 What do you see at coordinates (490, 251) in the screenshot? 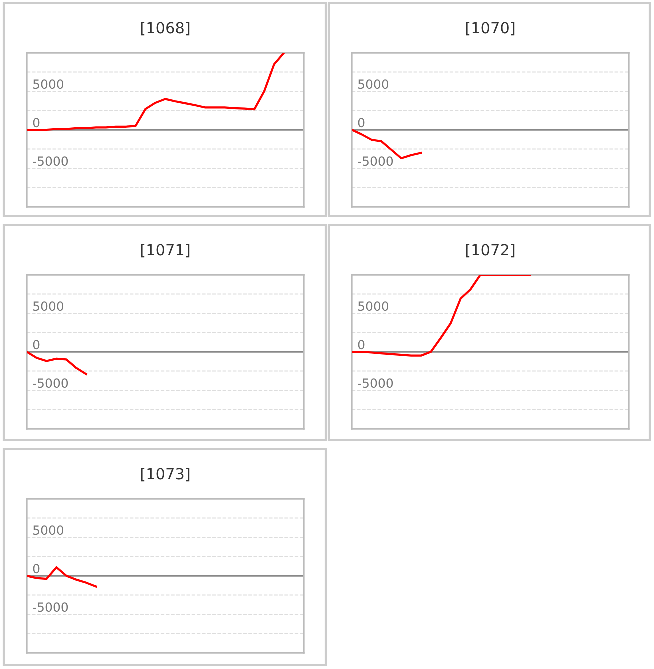
I see `chart-title: [1072]` at bounding box center [490, 251].